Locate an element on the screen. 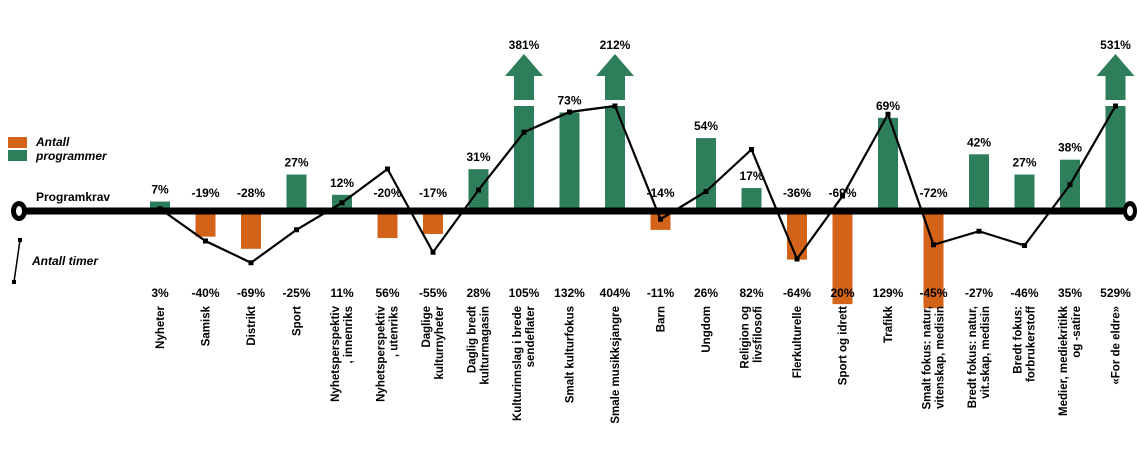 The image size is (1137, 465). hours-point-medier-mediekritikk-og-satire is located at coordinates (1070, 185).